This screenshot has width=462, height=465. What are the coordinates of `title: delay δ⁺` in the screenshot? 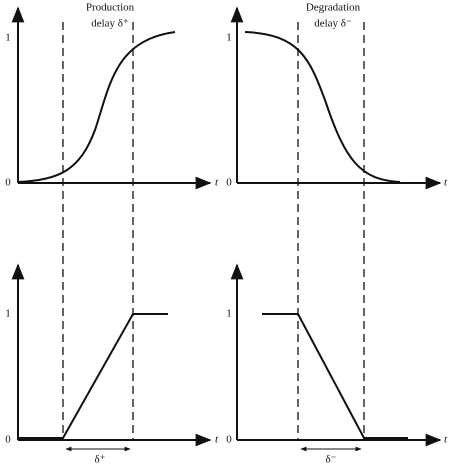 It's located at (110, 24).